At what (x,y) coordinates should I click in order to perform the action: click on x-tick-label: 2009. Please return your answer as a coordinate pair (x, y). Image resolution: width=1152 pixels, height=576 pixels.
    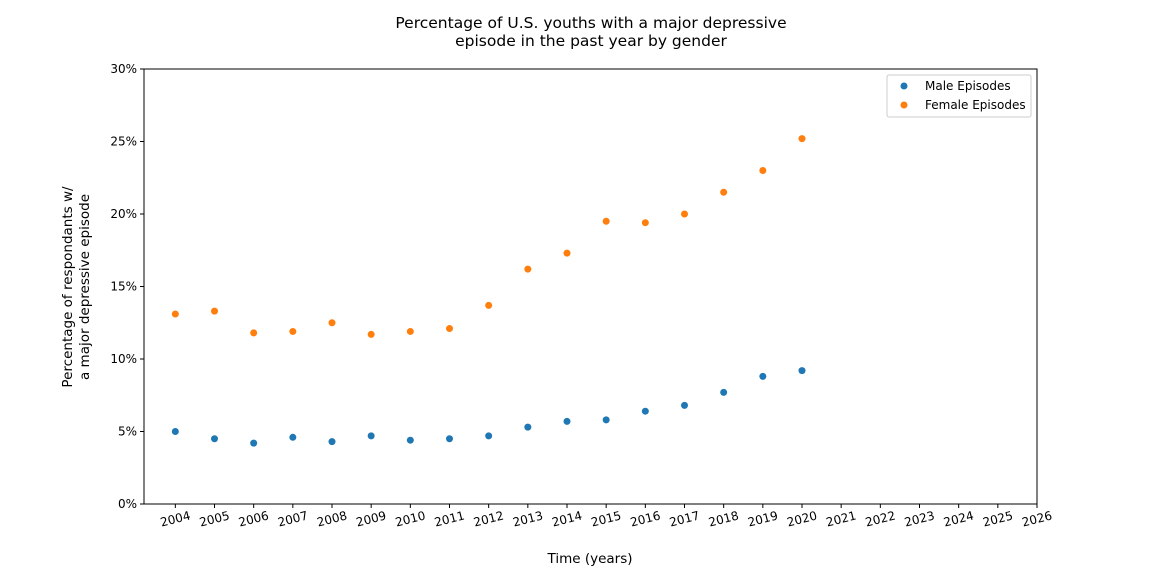
    Looking at the image, I should click on (371, 519).